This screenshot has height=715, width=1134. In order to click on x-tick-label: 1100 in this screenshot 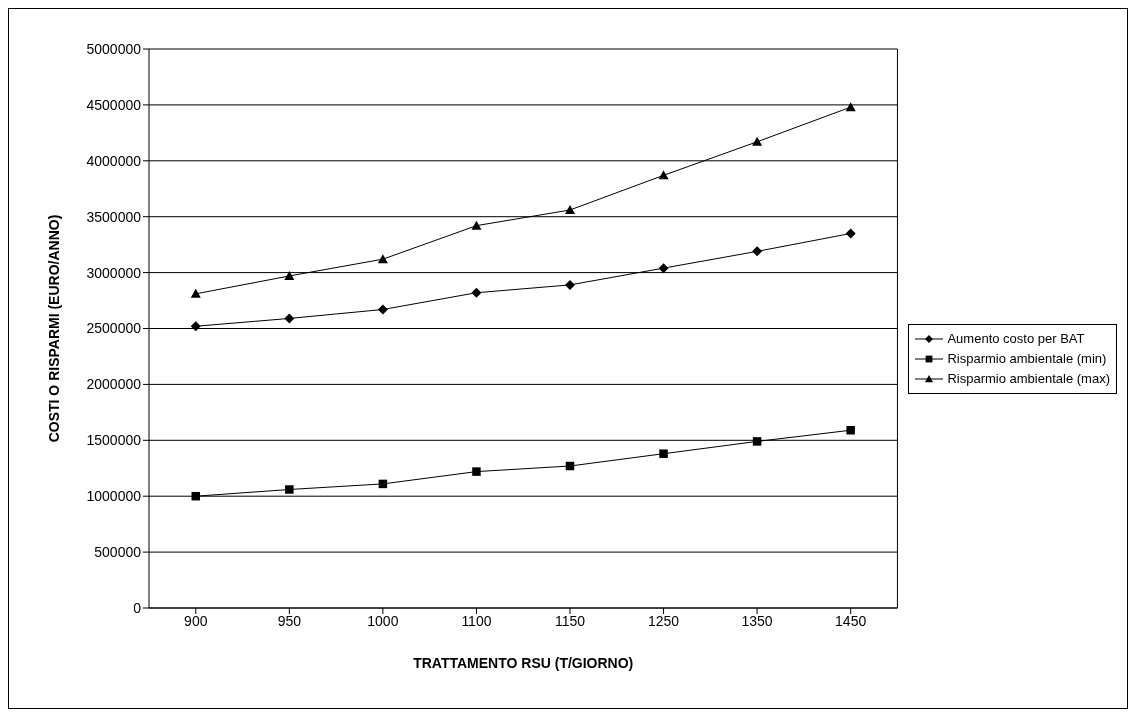, I will do `click(476, 620)`.